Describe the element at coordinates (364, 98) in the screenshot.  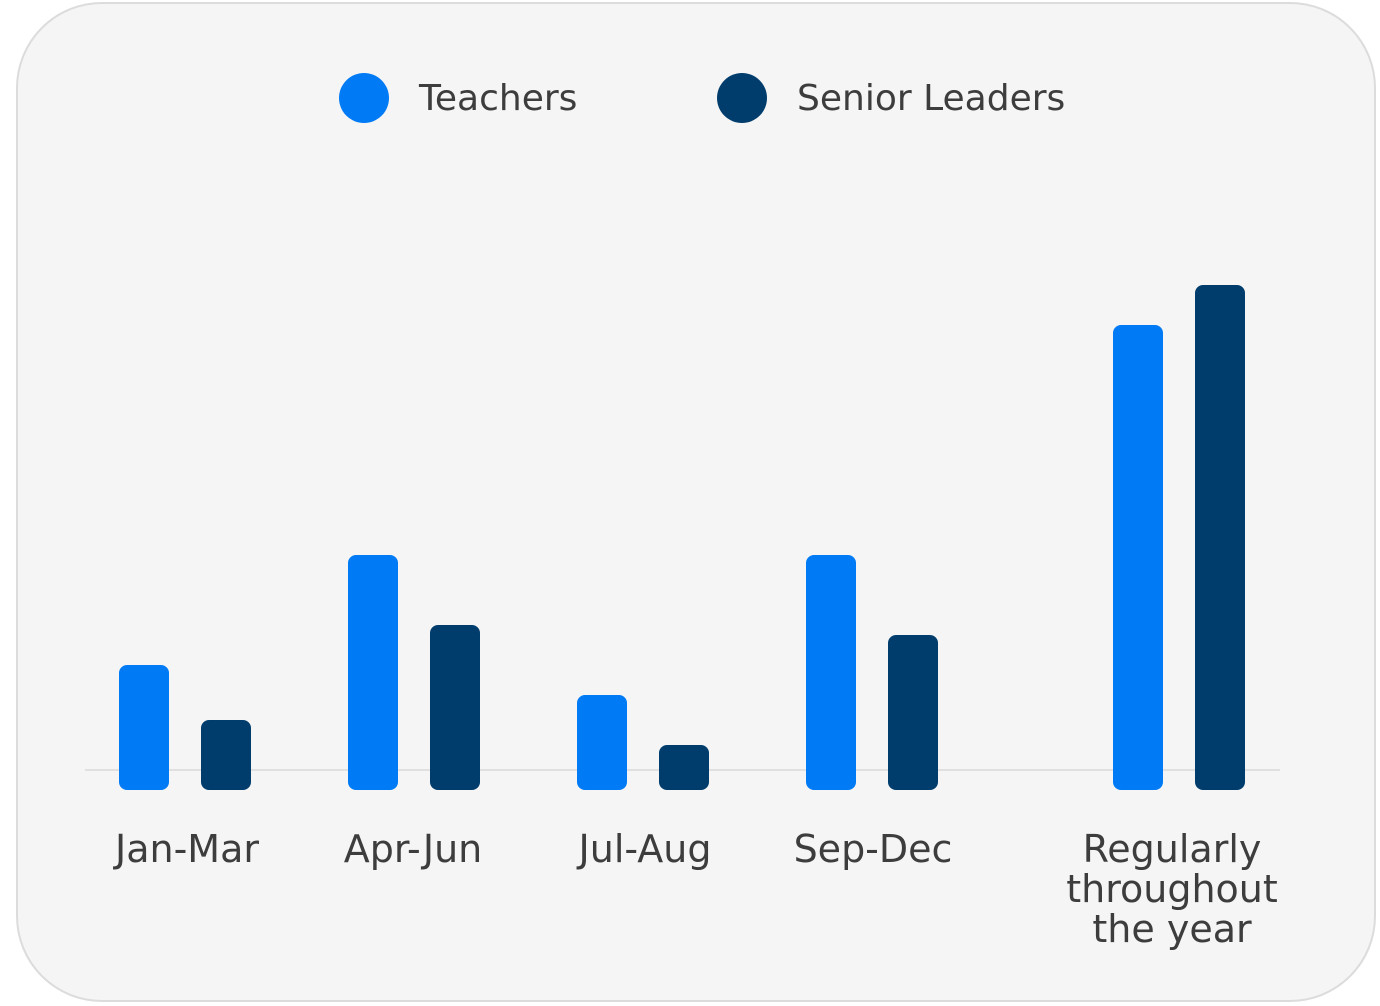
I see `legend-swatch-teachers` at that location.